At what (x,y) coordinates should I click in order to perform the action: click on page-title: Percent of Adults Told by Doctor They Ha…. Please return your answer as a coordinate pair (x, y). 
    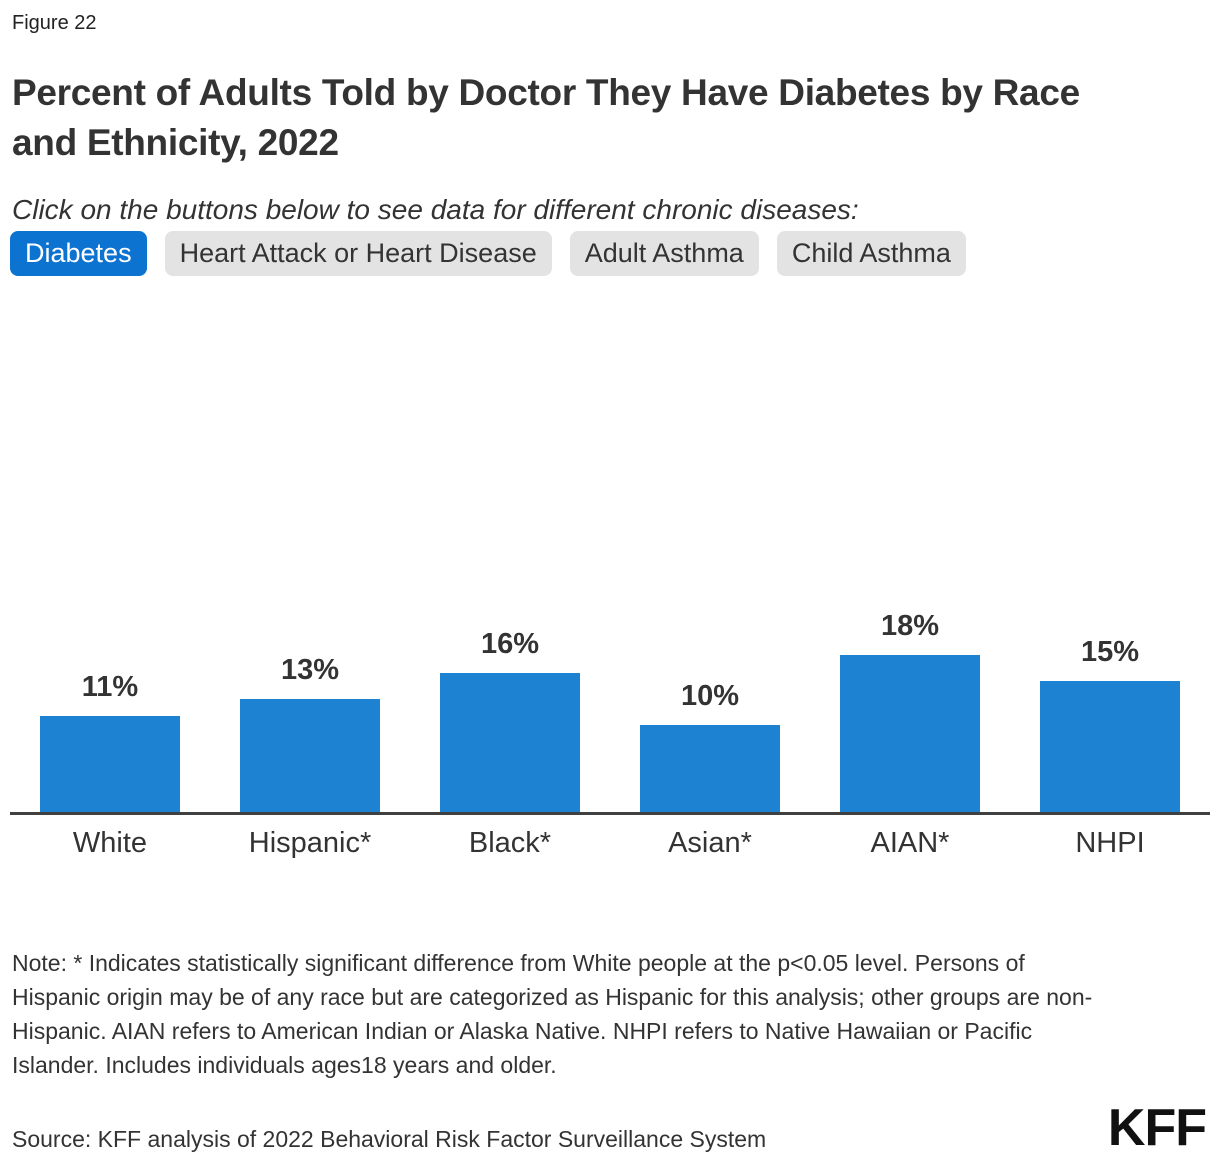
    Looking at the image, I should click on (546, 118).